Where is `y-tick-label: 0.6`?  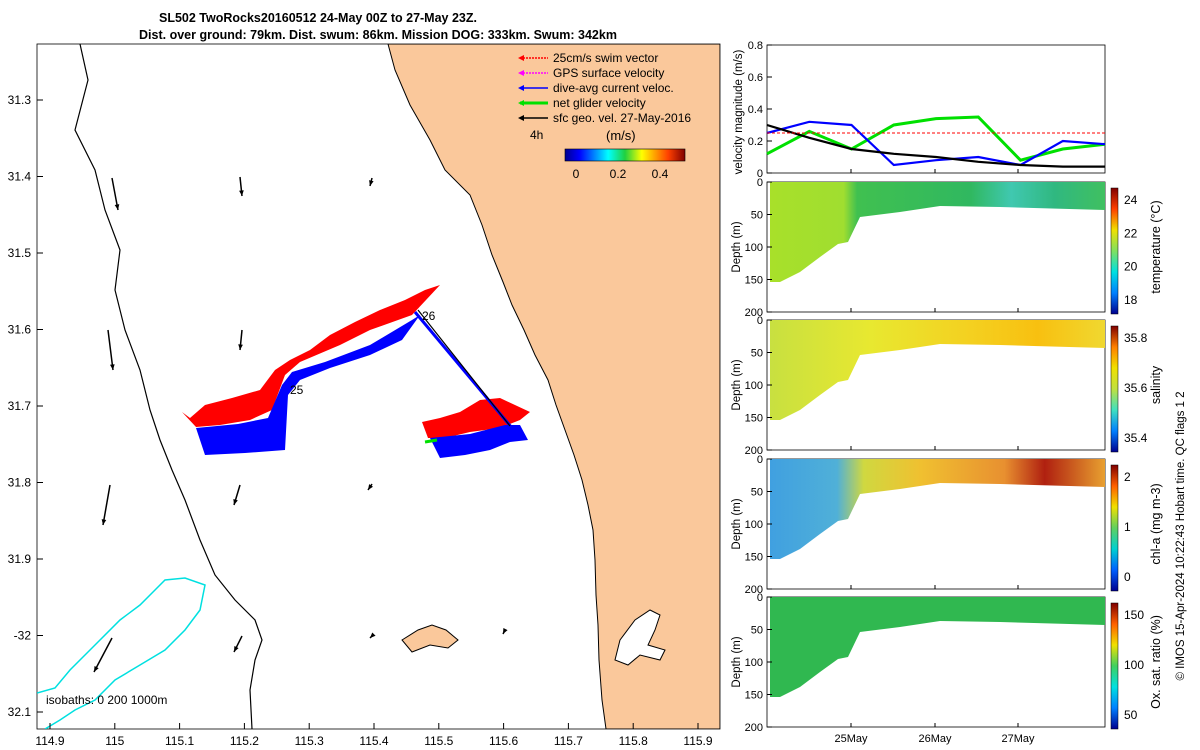 y-tick-label: 0.6 is located at coordinates (755, 78).